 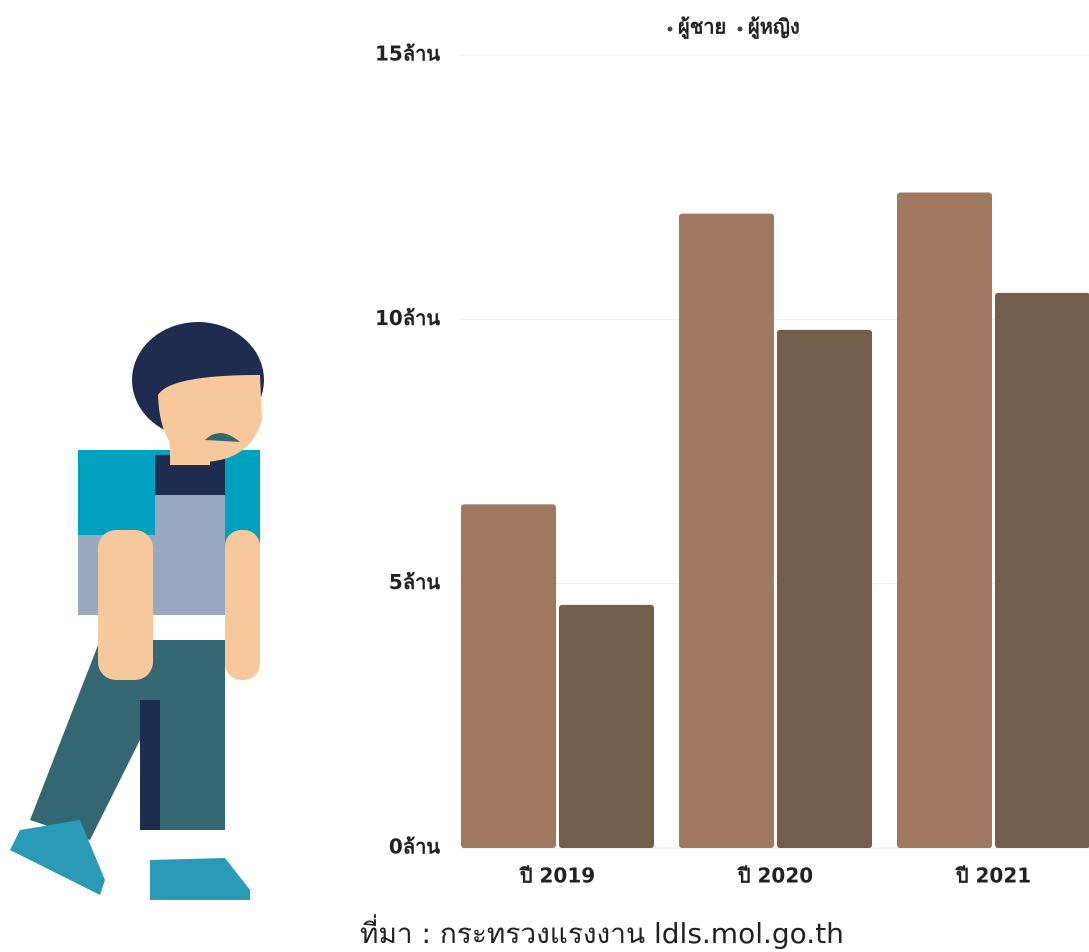 I want to click on y-tick-label: 10ล้าน, so click(x=407, y=318).